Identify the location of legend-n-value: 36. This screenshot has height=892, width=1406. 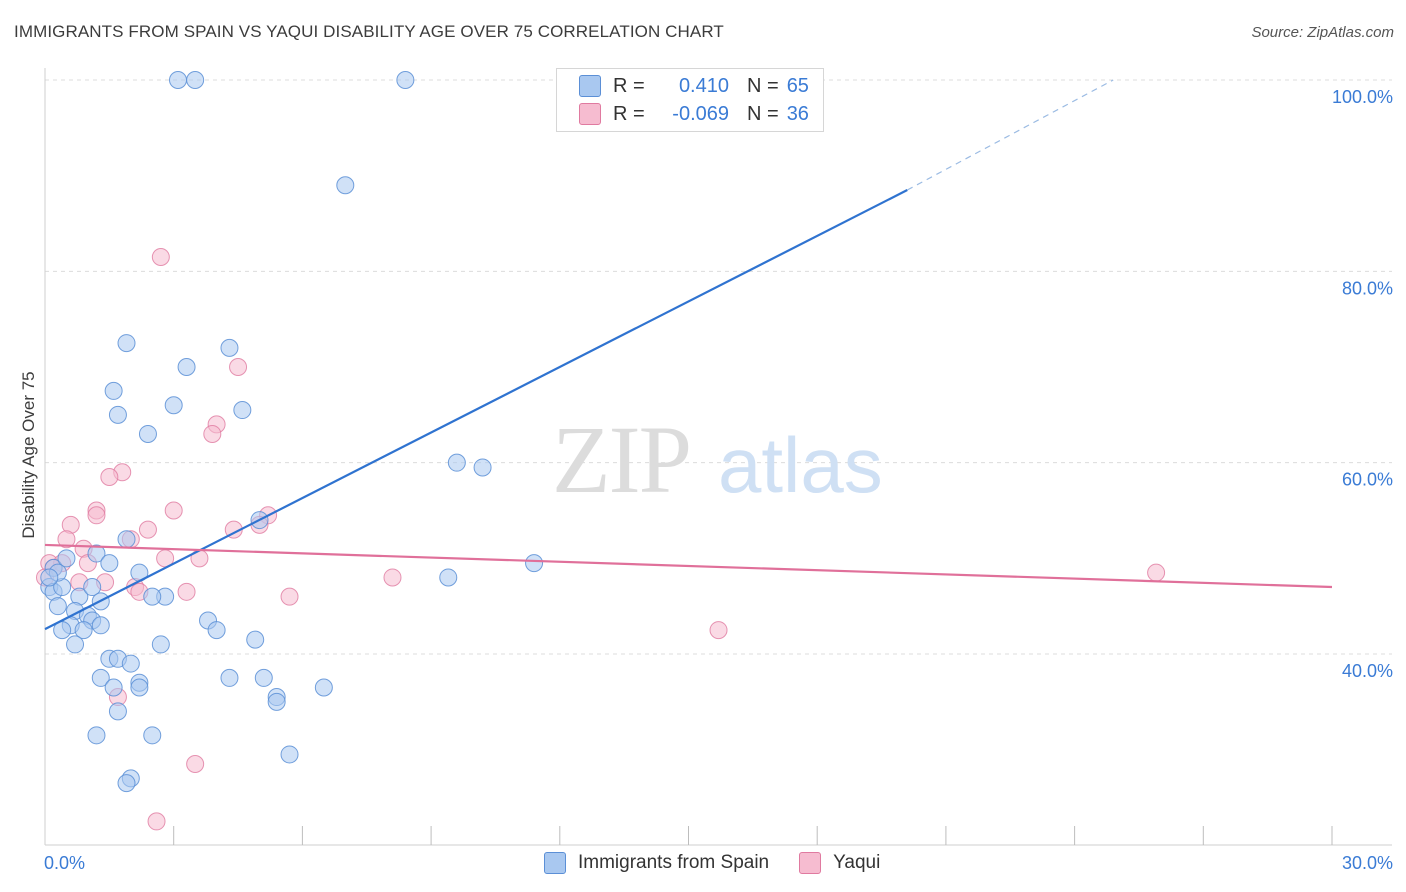
(797, 113).